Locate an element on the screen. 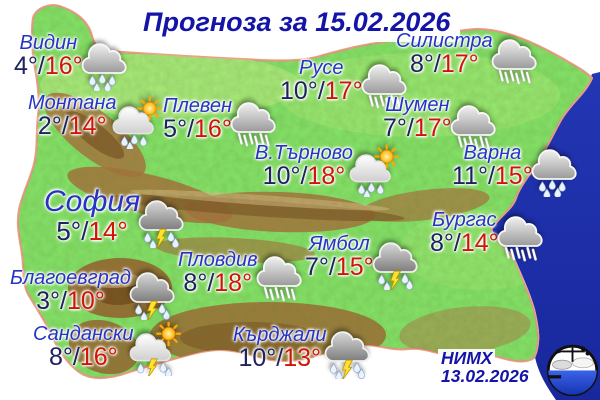 The height and width of the screenshot is (400, 600). city-temperature: 10°/13° is located at coordinates (279, 358).